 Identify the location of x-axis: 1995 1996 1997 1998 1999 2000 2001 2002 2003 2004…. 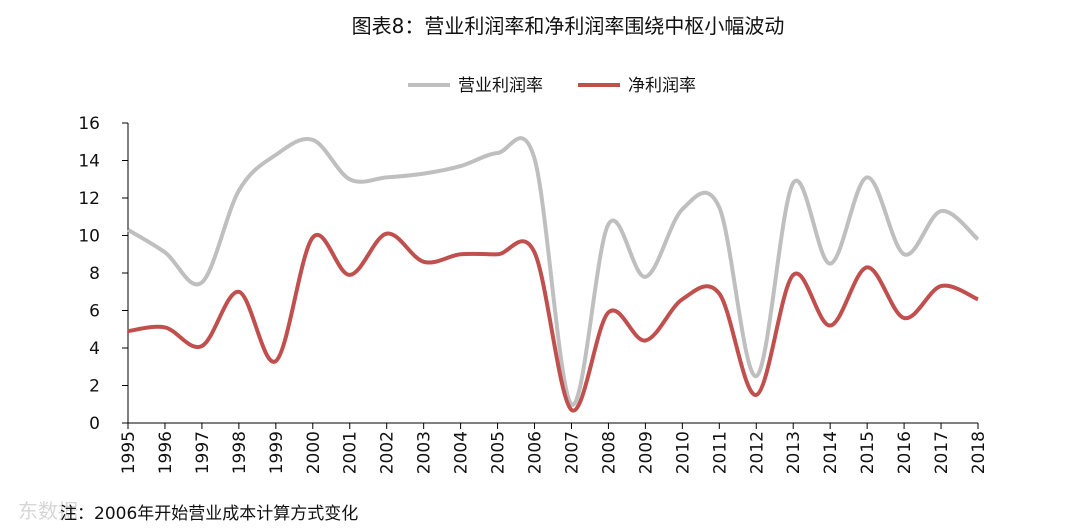
(554, 448).